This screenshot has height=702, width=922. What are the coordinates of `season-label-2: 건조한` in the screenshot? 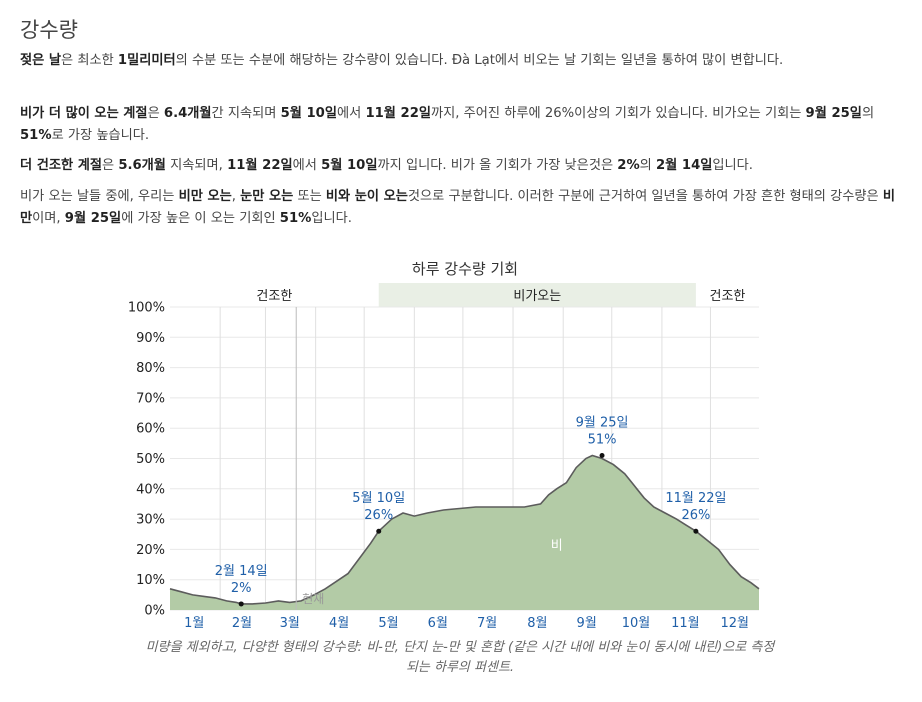 It's located at (728, 296).